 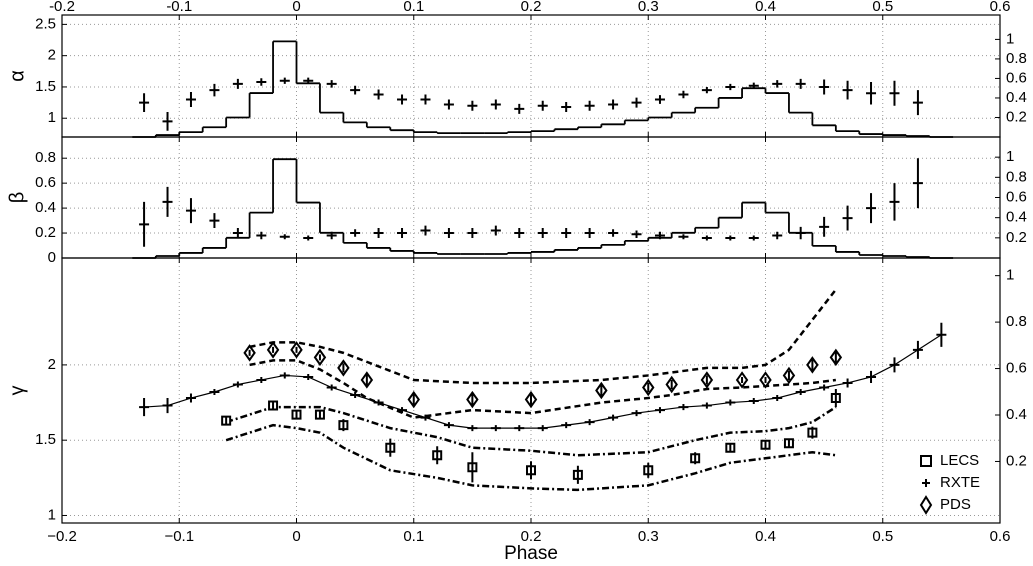 I want to click on y-axis-label: γ, so click(x=17, y=391).